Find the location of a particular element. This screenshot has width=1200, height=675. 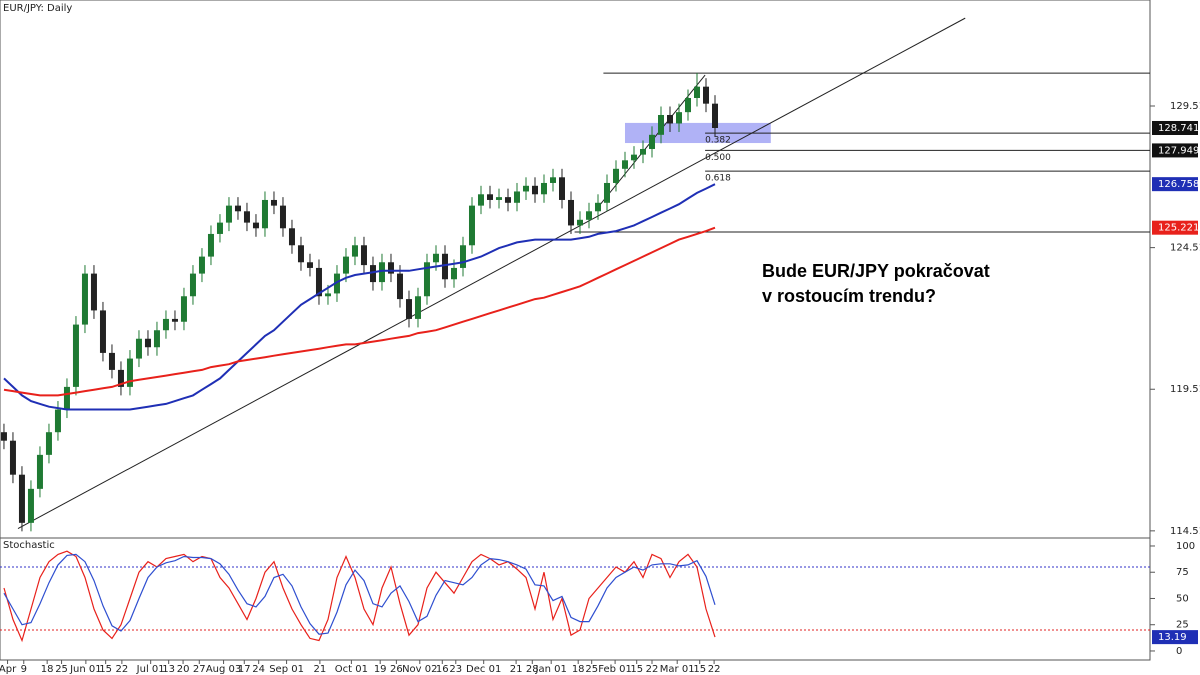

pane-title: Stochastic is located at coordinates (29, 545).